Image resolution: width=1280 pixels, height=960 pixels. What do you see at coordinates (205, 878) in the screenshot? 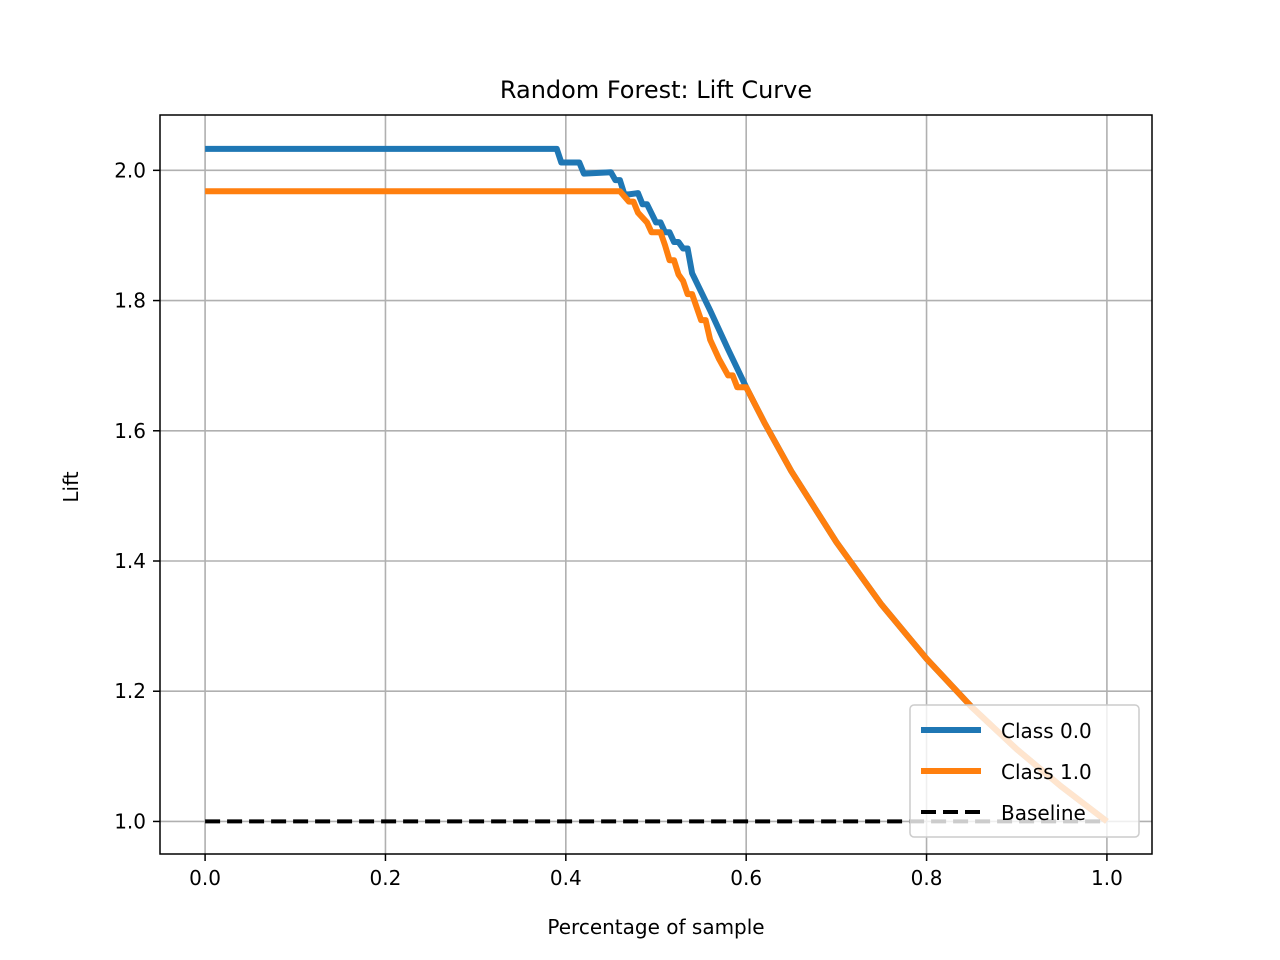
I see `x-tick-label: 0.0` at bounding box center [205, 878].